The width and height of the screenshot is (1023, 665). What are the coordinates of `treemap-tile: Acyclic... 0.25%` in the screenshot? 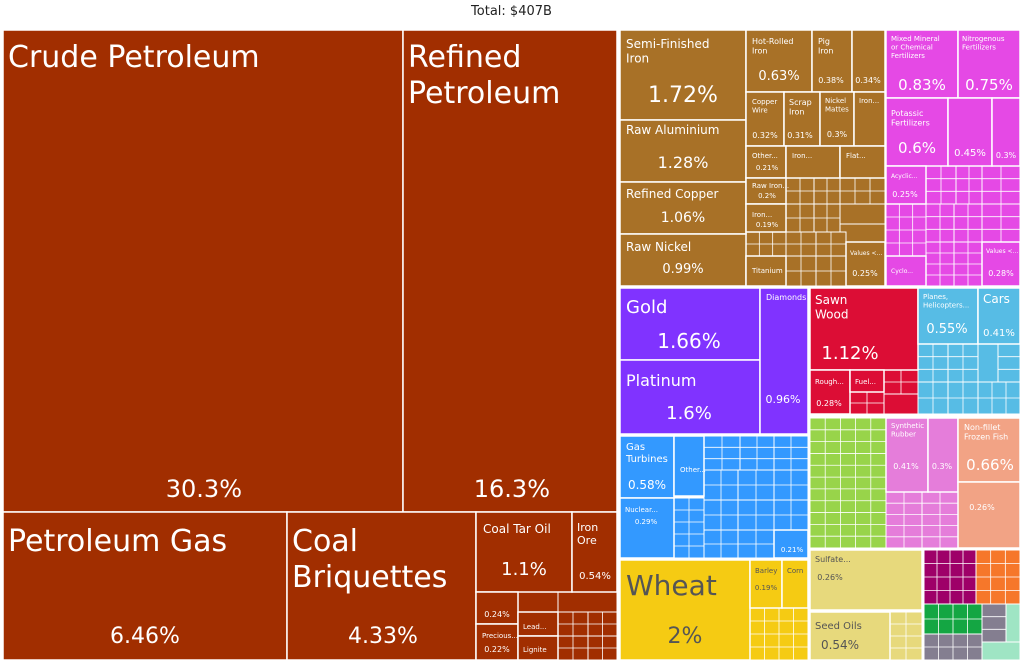 It's located at (906, 185).